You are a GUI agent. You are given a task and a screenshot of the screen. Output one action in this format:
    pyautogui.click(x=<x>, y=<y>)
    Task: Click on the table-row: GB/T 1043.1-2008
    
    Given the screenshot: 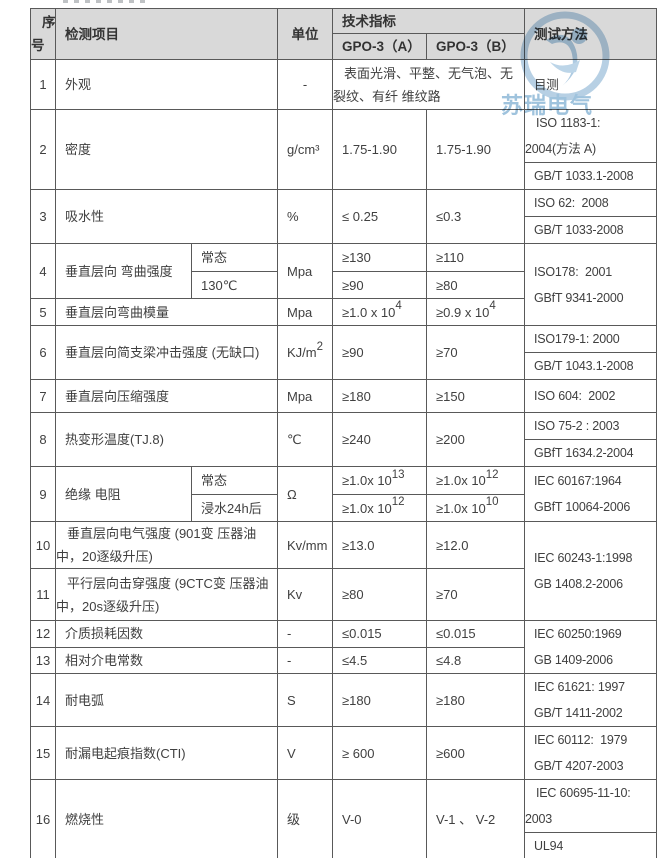 What is the action you would take?
    pyautogui.click(x=344, y=366)
    